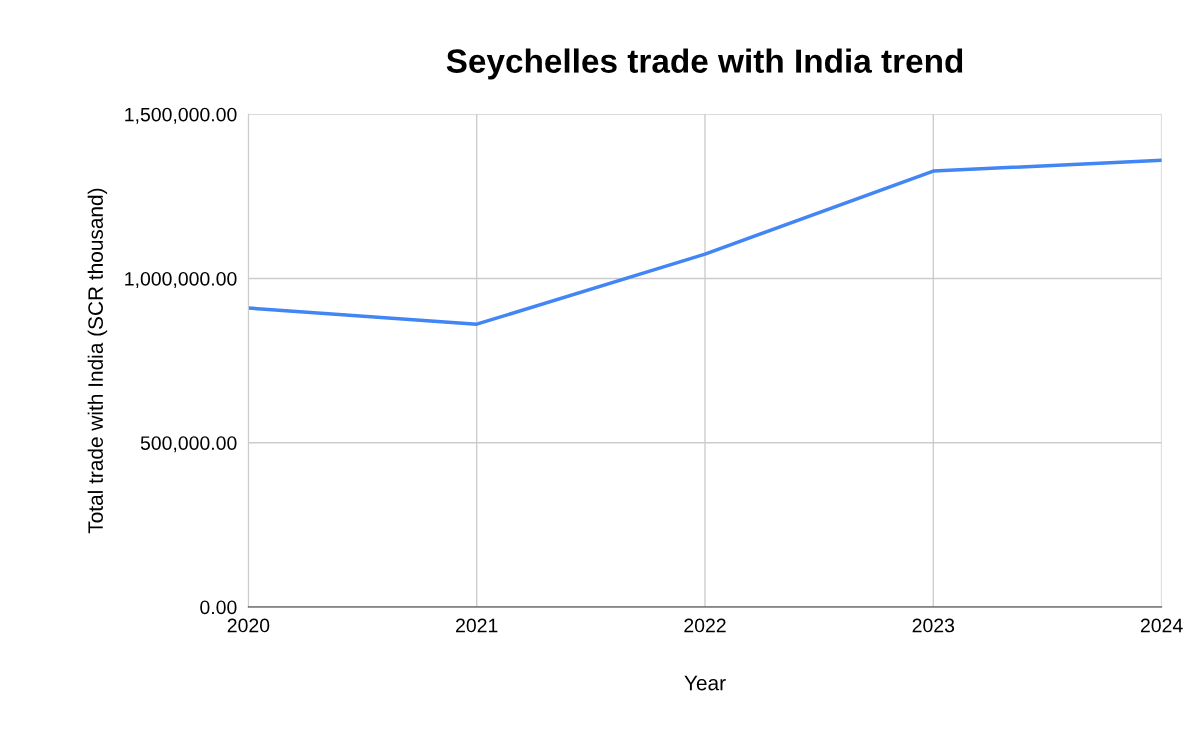  What do you see at coordinates (181, 280) in the screenshot?
I see `y-tick-label: 1,000,000.00` at bounding box center [181, 280].